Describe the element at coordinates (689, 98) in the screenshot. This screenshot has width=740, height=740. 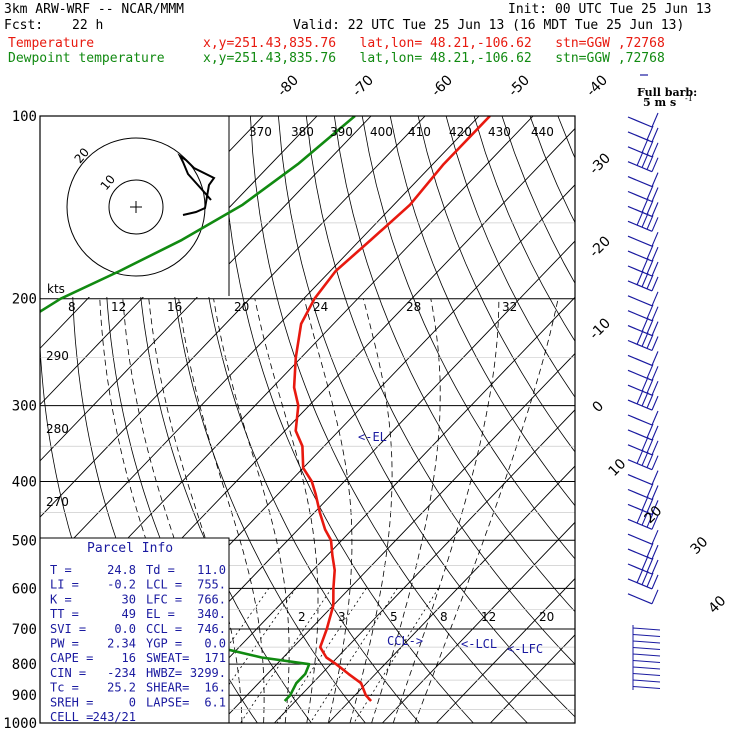
I see `full-barb-unit-exponent: -1` at that location.